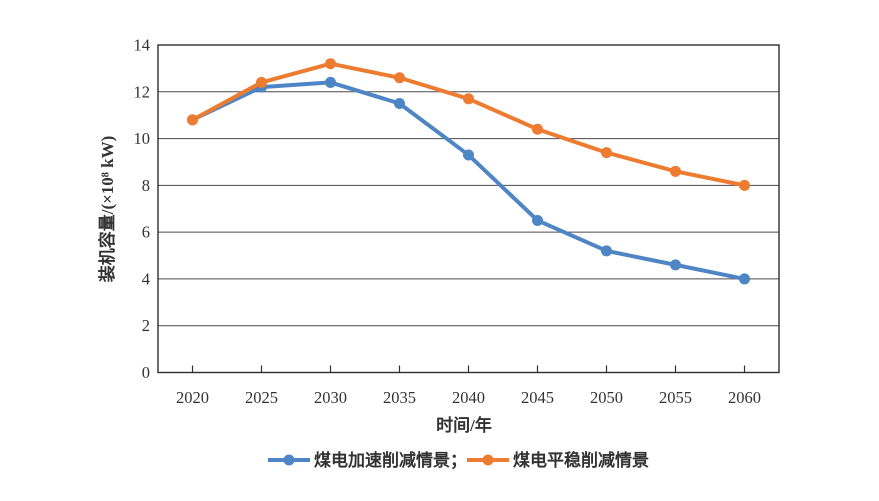 The width and height of the screenshot is (879, 501). Describe the element at coordinates (399, 397) in the screenshot. I see `x-tick-label-2035: 2035` at that location.